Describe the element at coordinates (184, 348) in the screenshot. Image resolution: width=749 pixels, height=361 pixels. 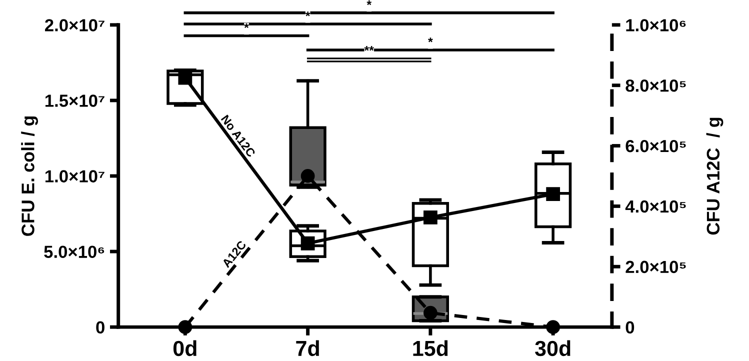
I see `x-tick-label: 0d` at that location.